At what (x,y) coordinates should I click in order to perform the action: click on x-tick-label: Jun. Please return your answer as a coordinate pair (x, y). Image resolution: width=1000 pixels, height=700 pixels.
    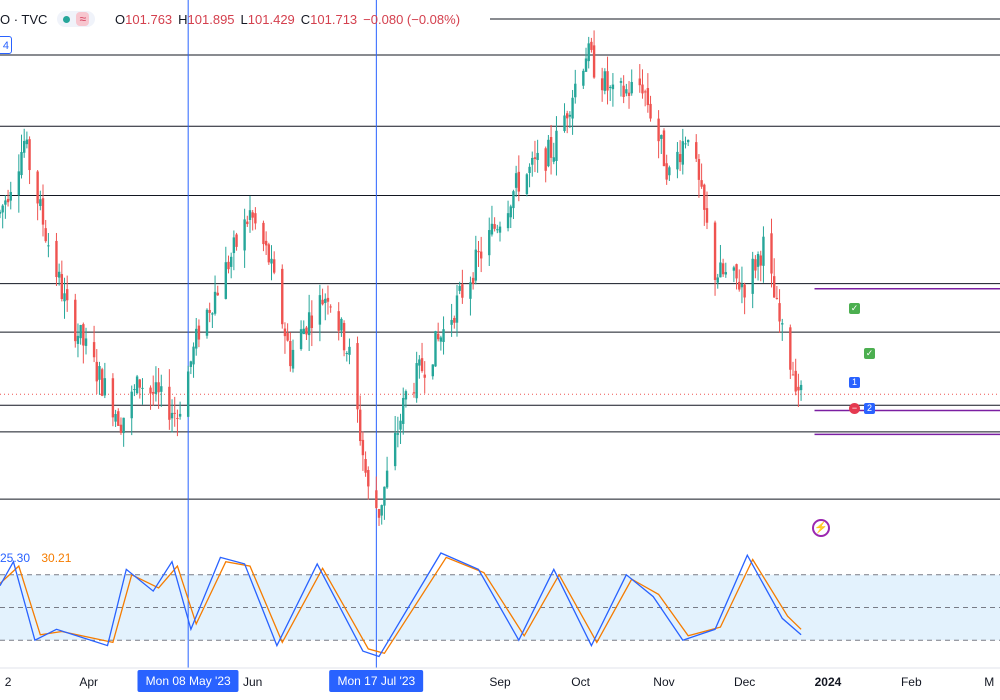
    Looking at the image, I should click on (253, 682).